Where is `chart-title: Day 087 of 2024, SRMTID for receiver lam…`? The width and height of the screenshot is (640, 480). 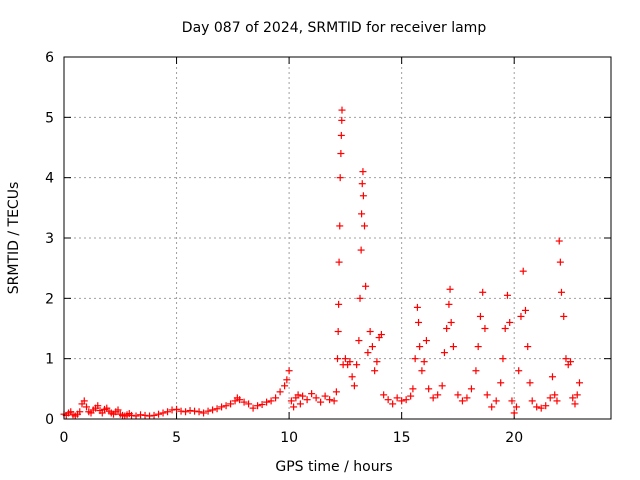 chart-title: Day 087 of 2024, SRMTID for receiver lam… is located at coordinates (334, 28).